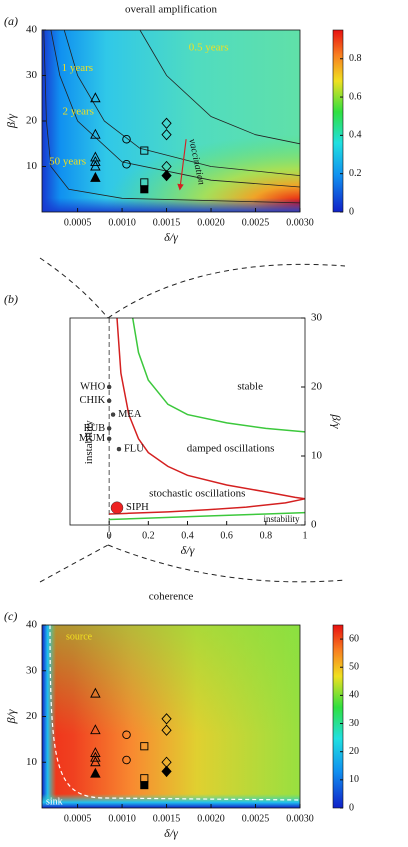 This screenshot has width=408, height=847. What do you see at coordinates (354, 638) in the screenshot?
I see `colorbar-tick-label: 60` at bounding box center [354, 638].